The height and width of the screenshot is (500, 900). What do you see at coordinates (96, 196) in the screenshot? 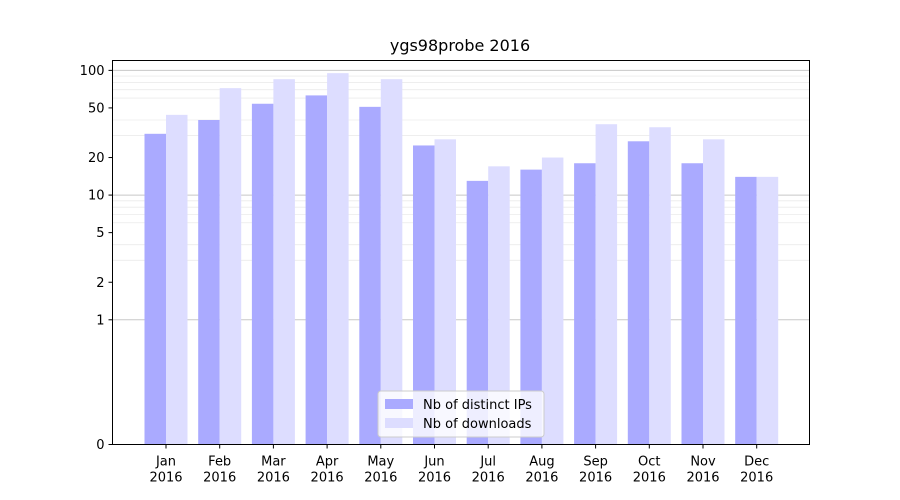
I see `y-tick-label: 10` at bounding box center [96, 196].